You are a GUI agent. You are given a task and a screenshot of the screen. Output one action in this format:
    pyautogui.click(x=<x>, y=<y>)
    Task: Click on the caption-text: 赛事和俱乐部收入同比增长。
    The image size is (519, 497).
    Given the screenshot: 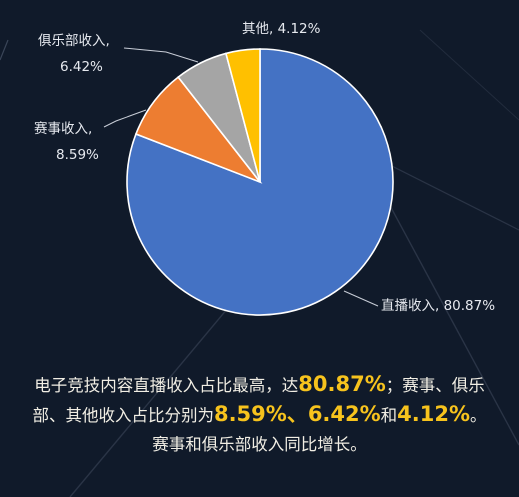 What is the action you would take?
    pyautogui.click(x=259, y=444)
    